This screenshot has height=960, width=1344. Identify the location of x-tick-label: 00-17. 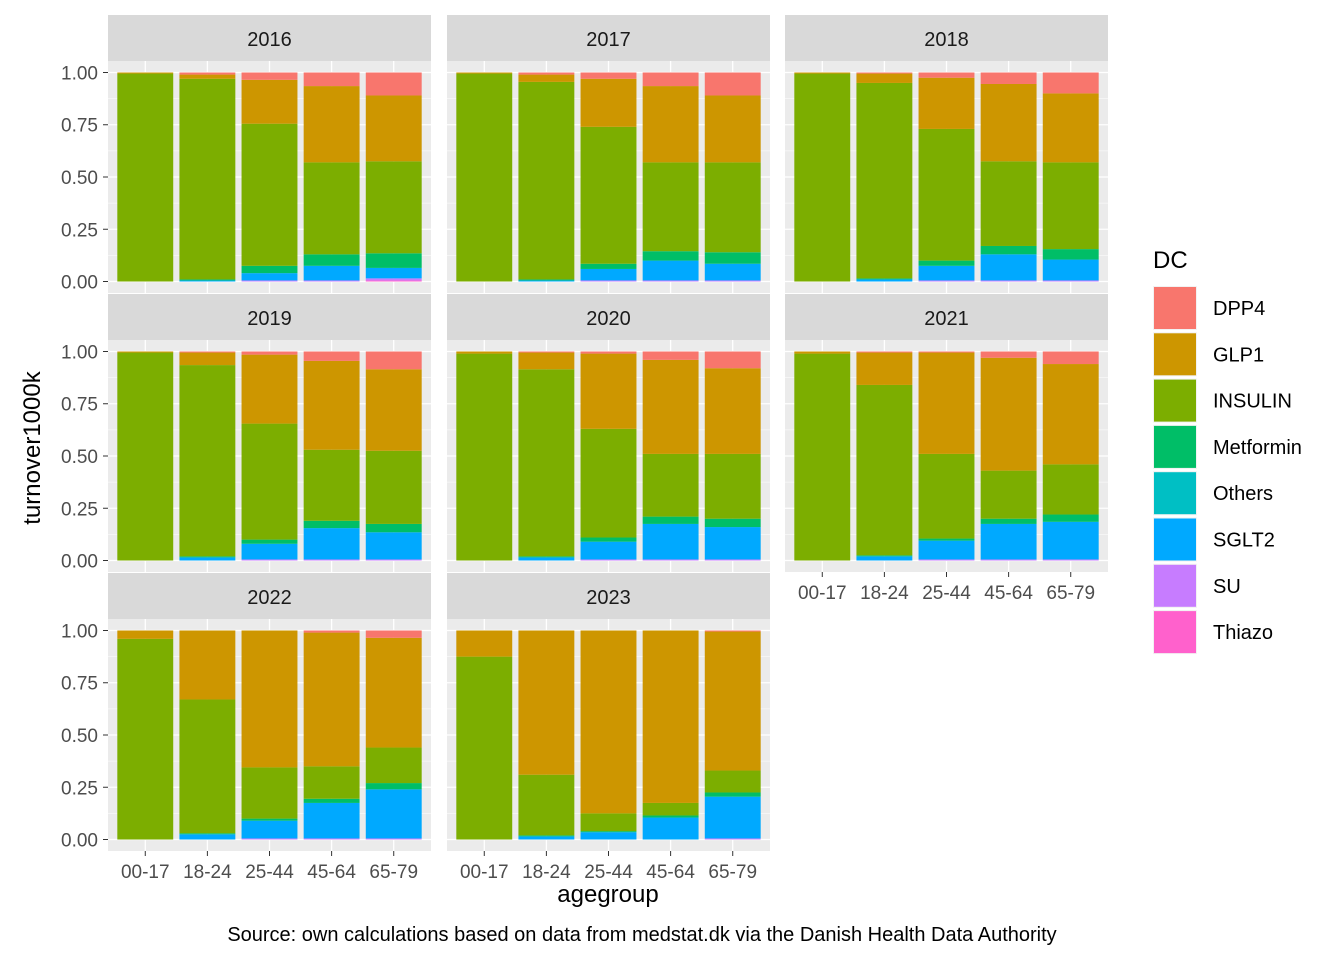
(484, 872).